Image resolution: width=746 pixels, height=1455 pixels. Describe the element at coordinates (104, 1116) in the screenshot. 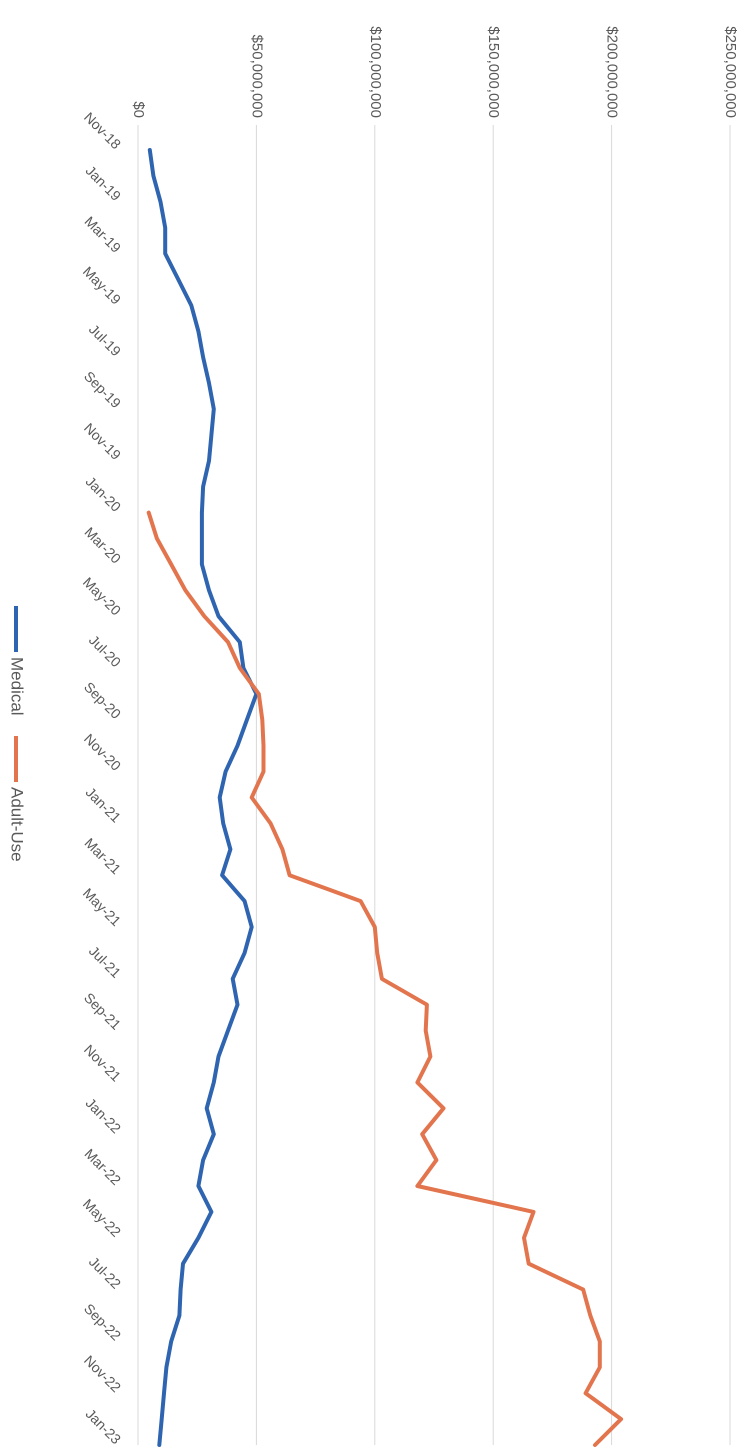

I see `x-tick-label: Jan-22` at that location.